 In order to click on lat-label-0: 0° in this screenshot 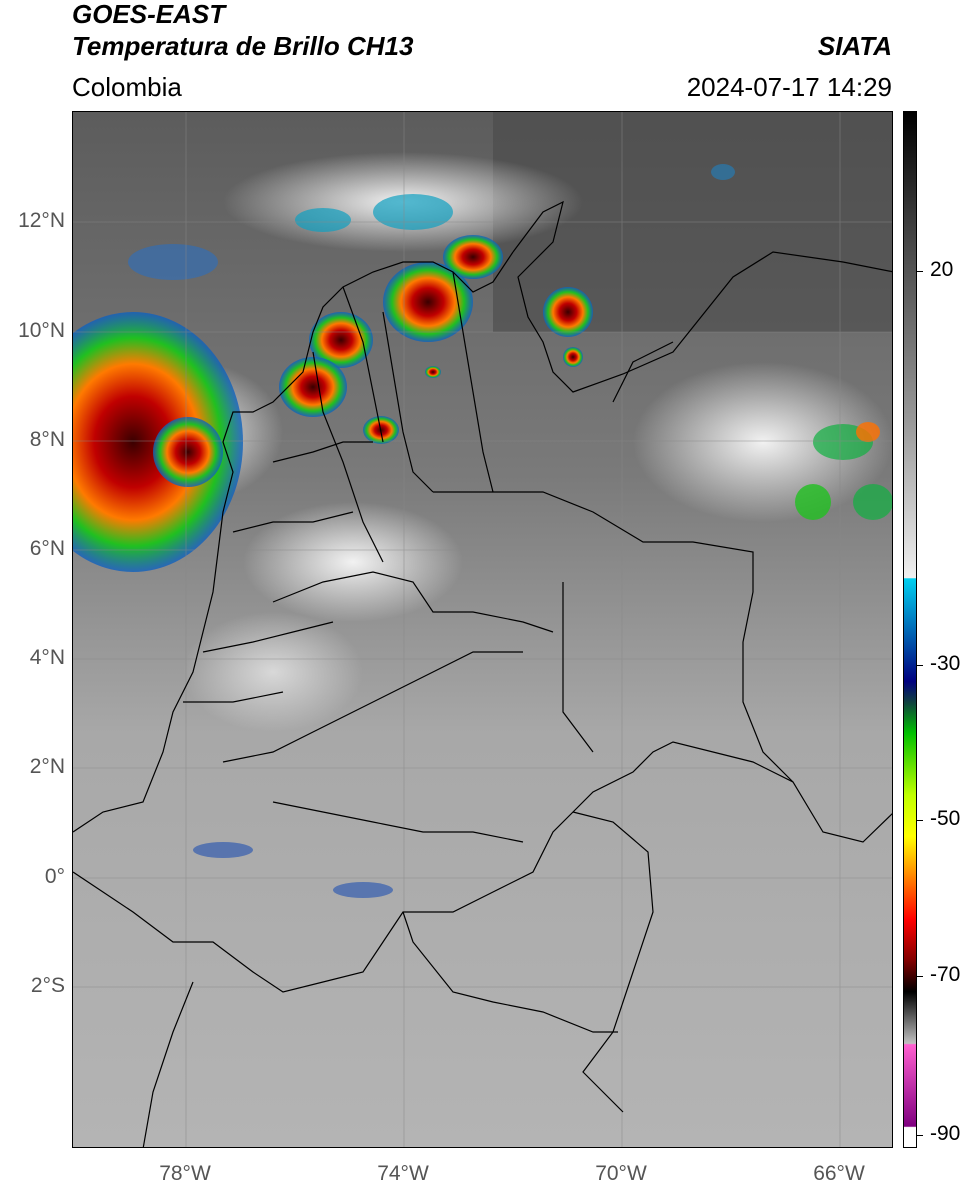, I will do `click(54, 876)`.